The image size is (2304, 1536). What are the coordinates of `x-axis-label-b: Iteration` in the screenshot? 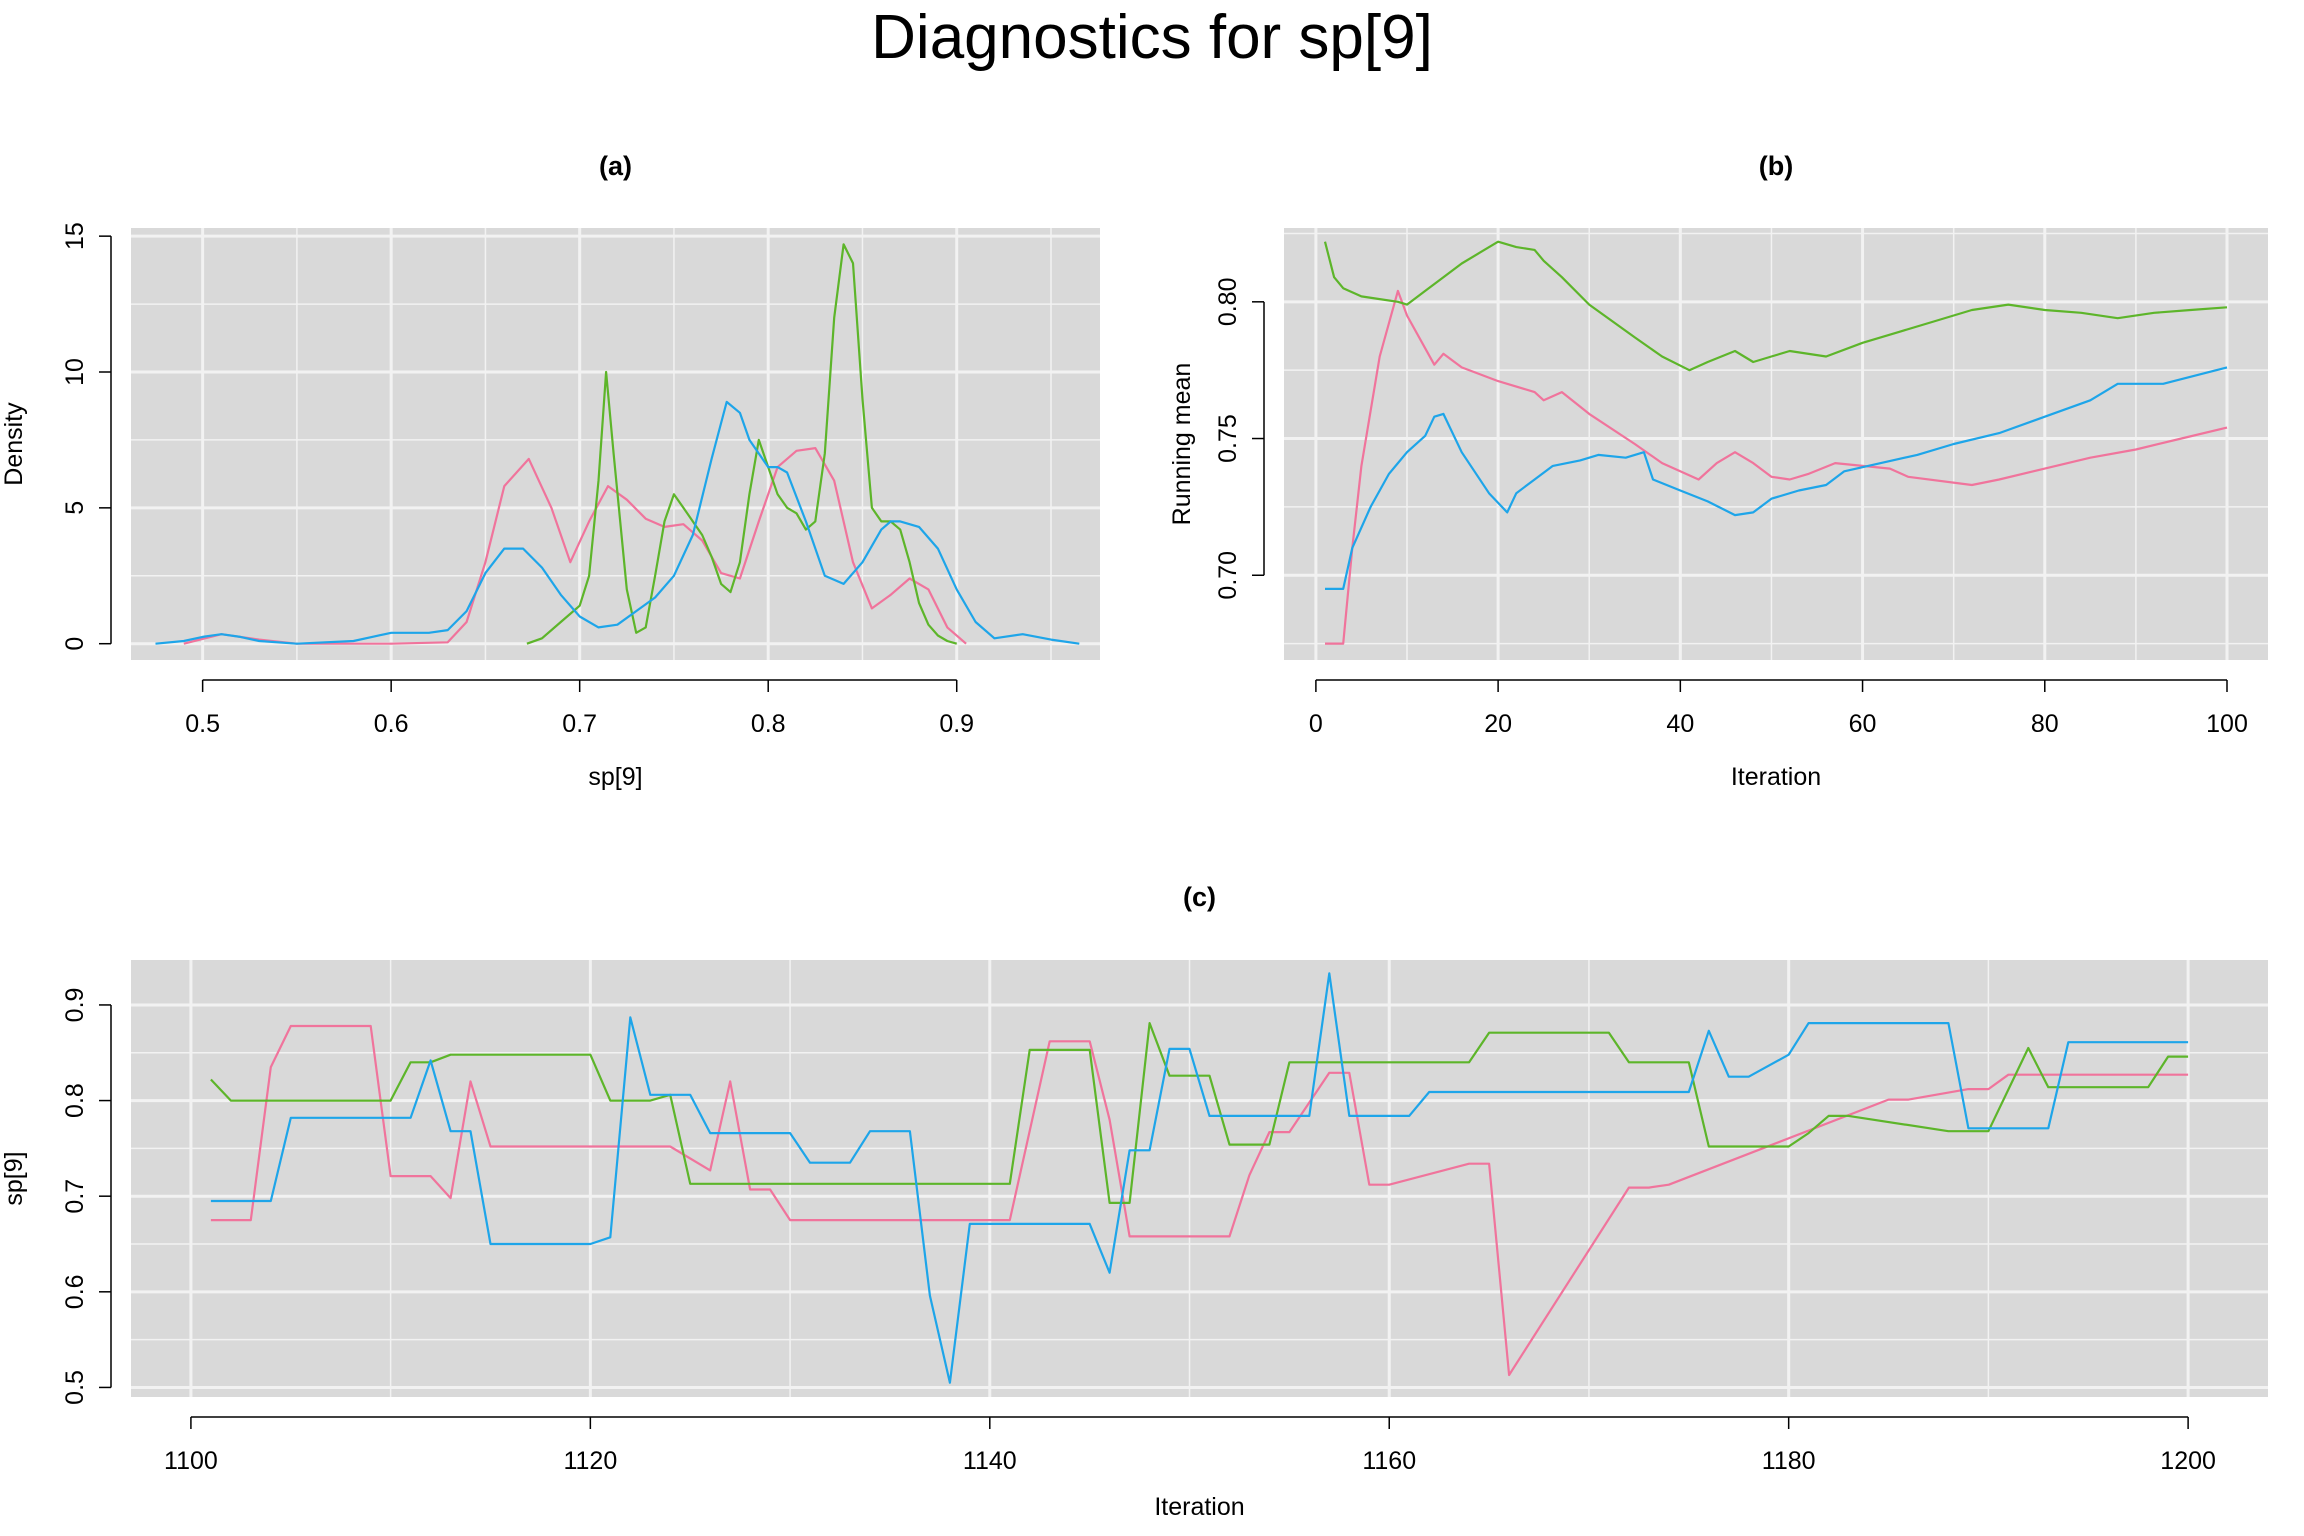 It's located at (1776, 777).